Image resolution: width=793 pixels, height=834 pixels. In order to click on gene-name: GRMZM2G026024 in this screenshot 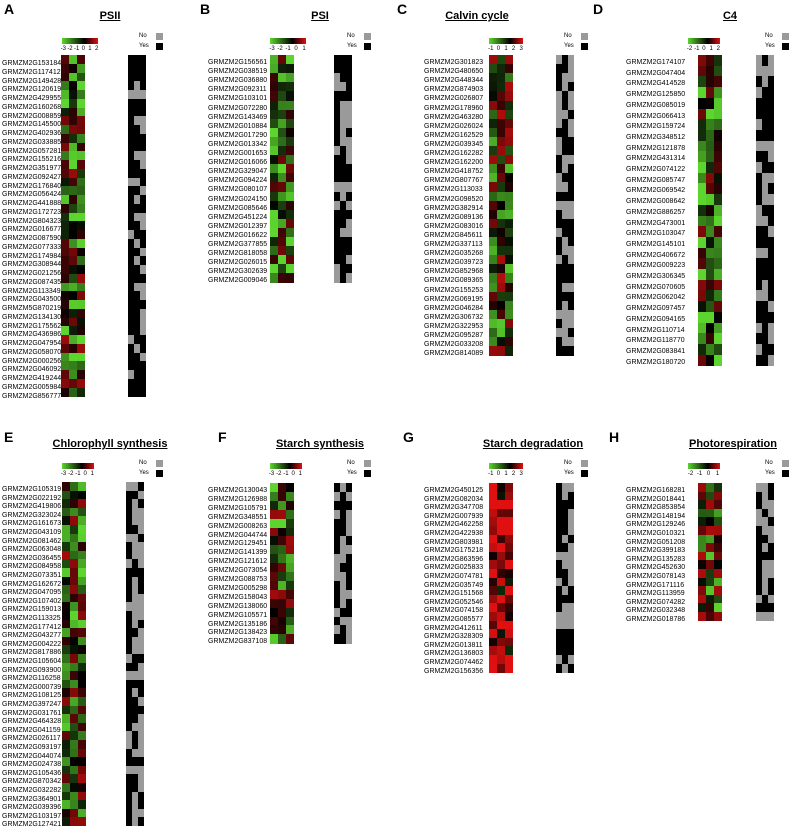, I will do `click(454, 126)`.